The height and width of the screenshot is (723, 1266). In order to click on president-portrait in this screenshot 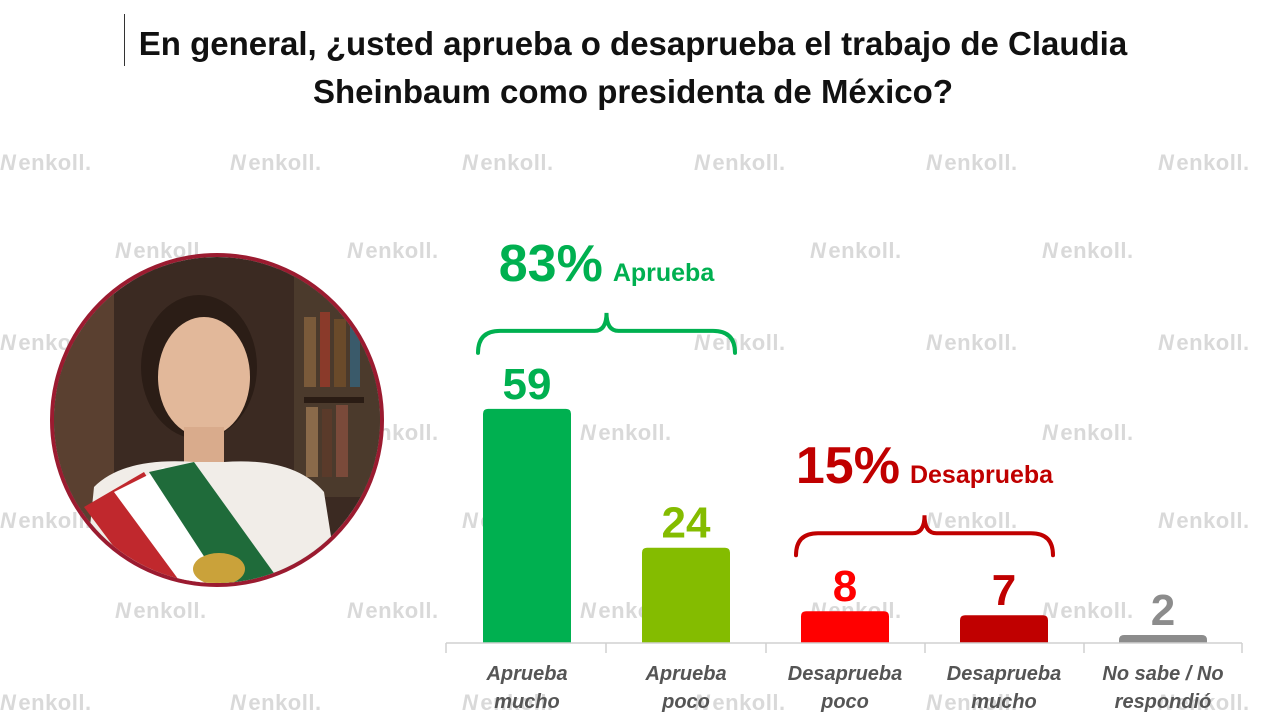, I will do `click(217, 420)`.